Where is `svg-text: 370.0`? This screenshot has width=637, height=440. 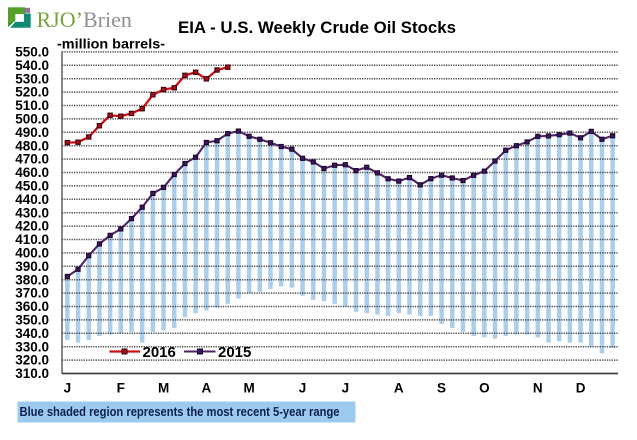 svg-text: 370.0 is located at coordinates (32, 293).